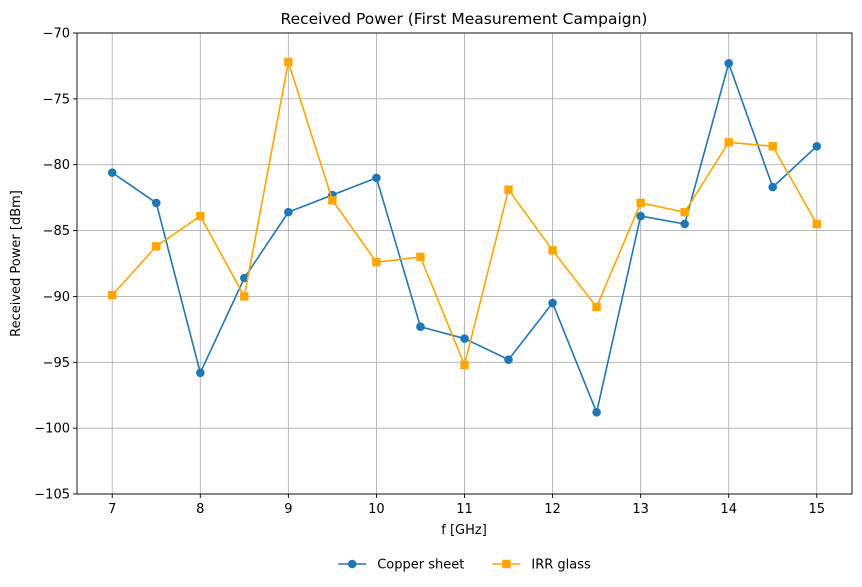  Describe the element at coordinates (16, 263) in the screenshot. I see `y-axis-label: Received Power [dBm]` at that location.